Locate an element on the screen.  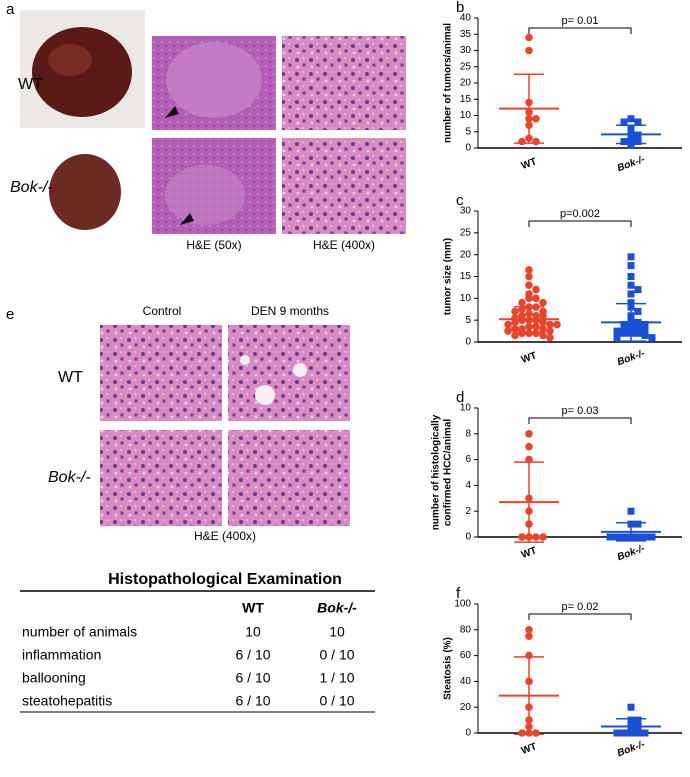
table-cell: inflammation is located at coordinates (61, 655).